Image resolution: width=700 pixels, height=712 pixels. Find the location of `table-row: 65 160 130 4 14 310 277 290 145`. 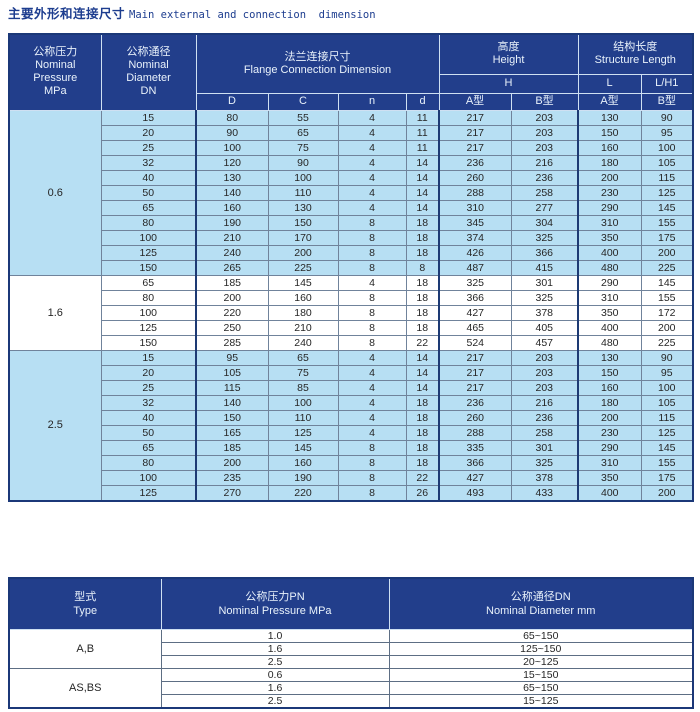

table-row: 65 160 130 4 14 310 277 290 145 is located at coordinates (351, 207).